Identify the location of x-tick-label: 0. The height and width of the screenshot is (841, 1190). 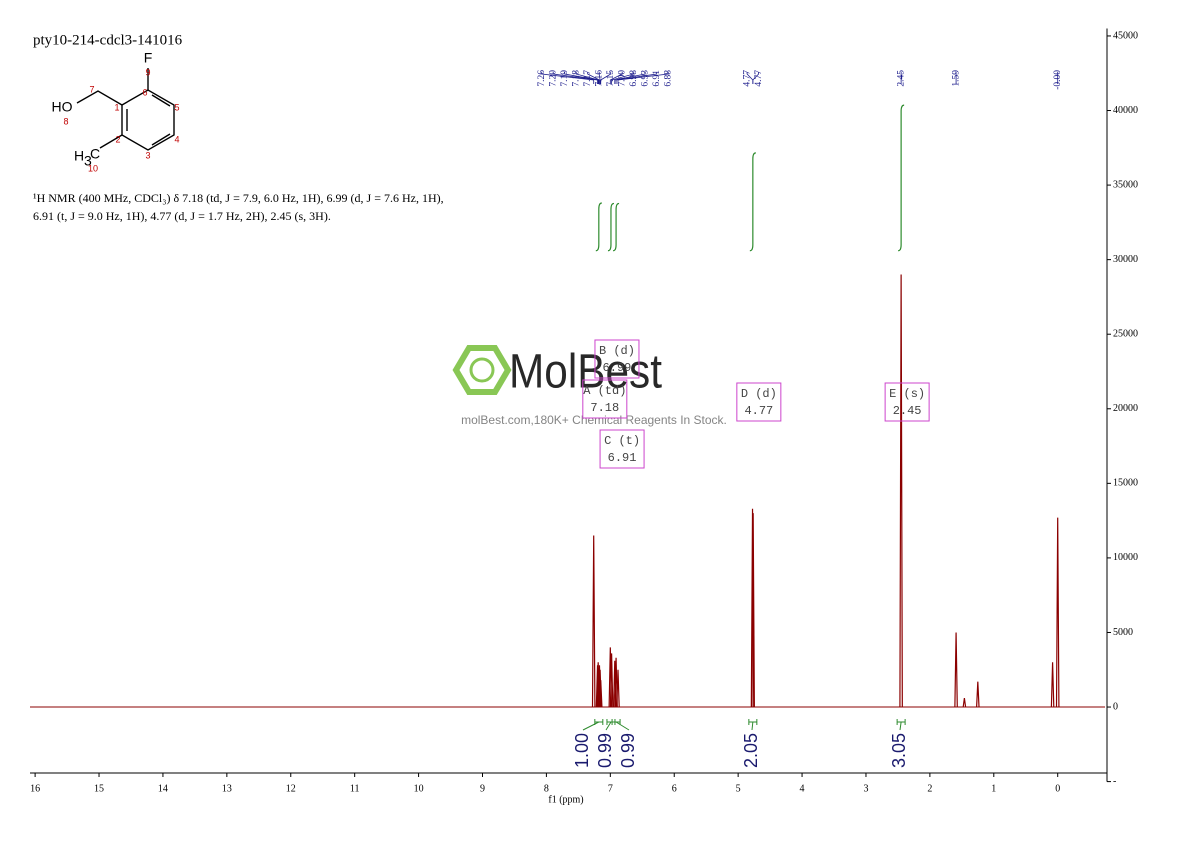
(1057, 788).